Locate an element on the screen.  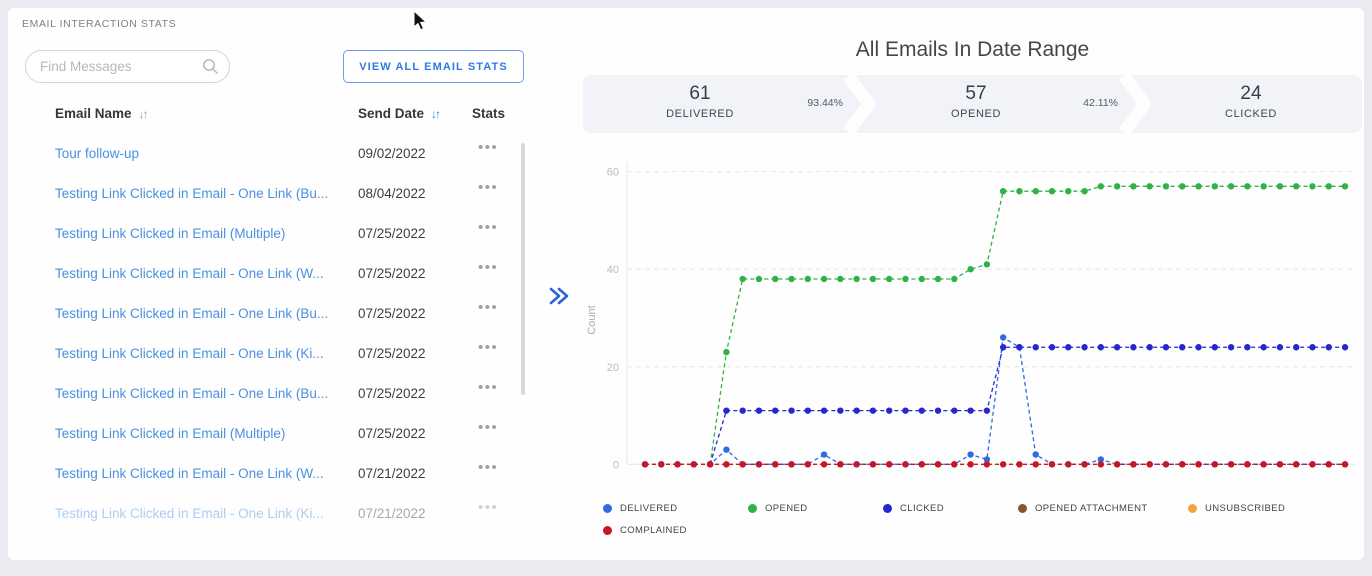
search-box is located at coordinates (127, 66).